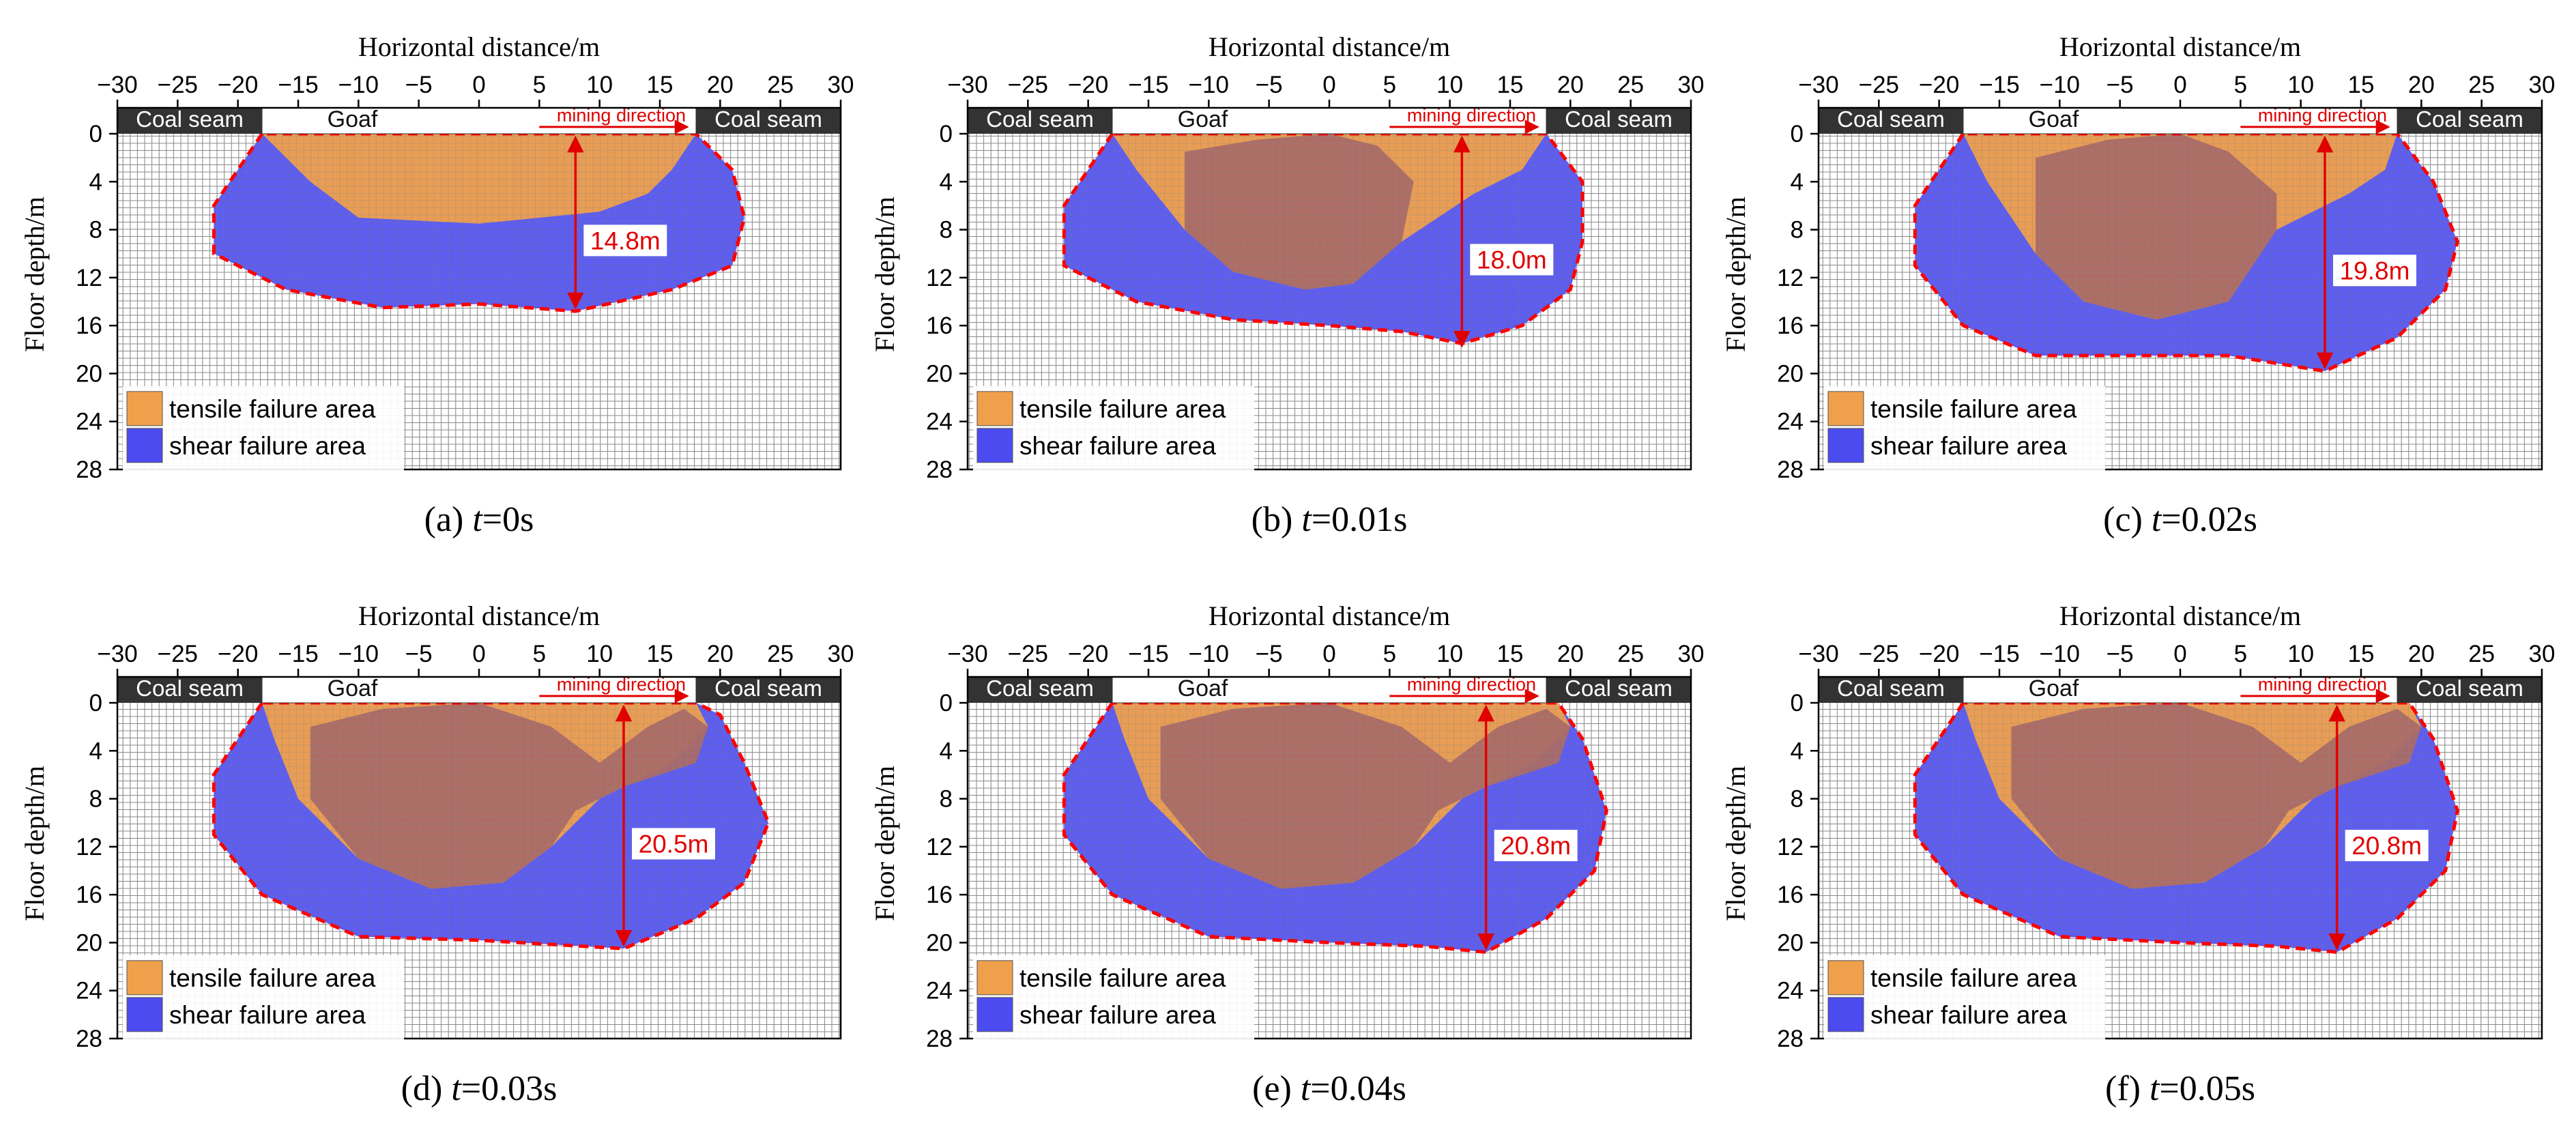 This screenshot has width=2576, height=1145. I want to click on caption-label: (c), so click(2127, 519).